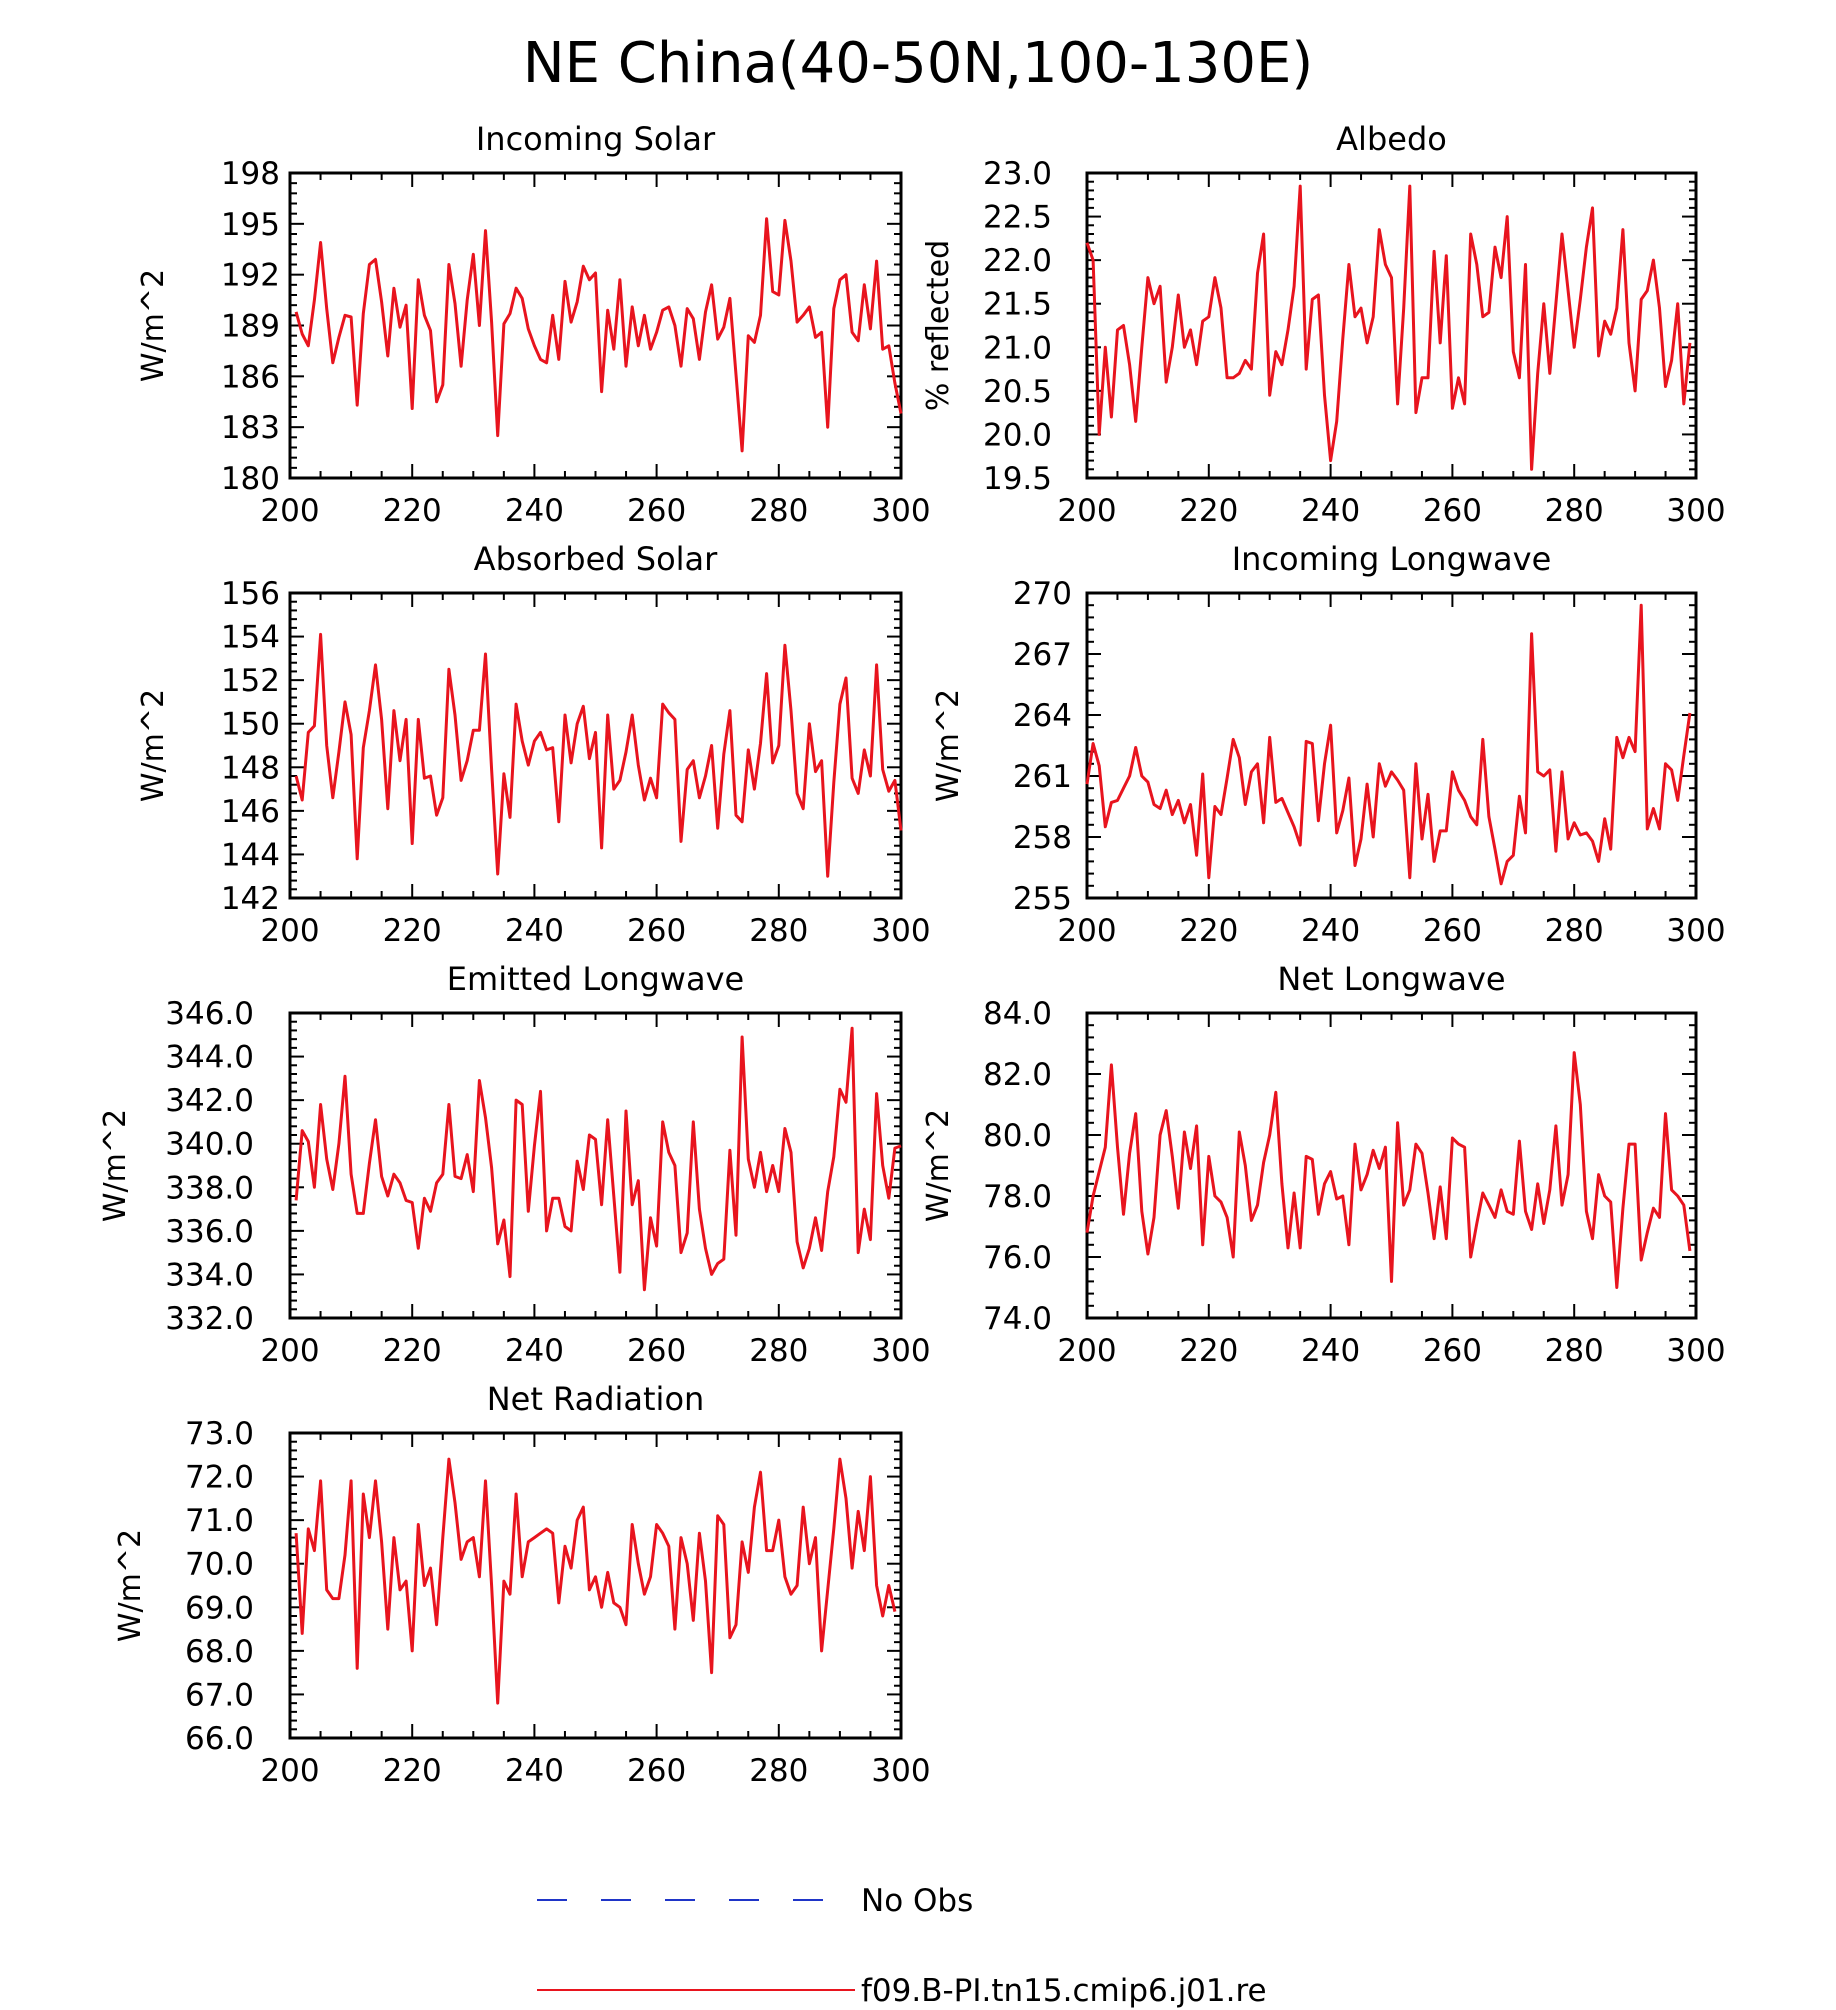 This screenshot has width=1836, height=2010. Describe the element at coordinates (595, 979) in the screenshot. I see `panel-title: Emitted Longwave` at that location.